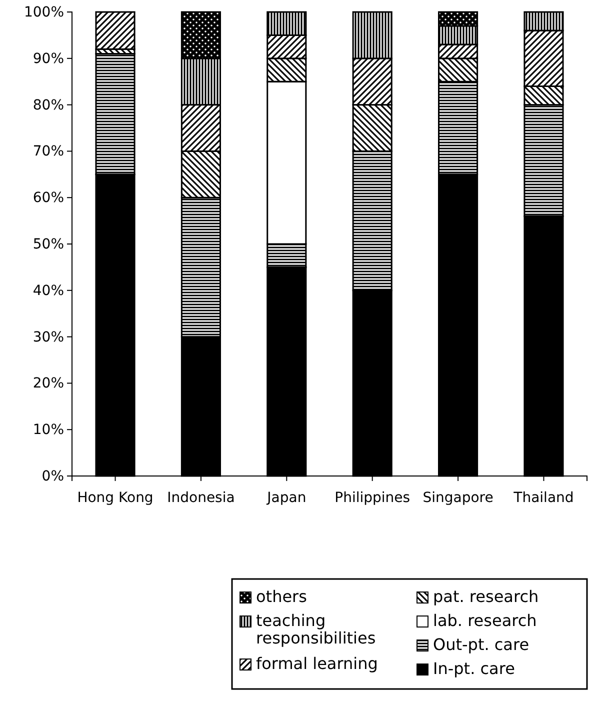 The width and height of the screenshot is (601, 721). What do you see at coordinates (48, 152) in the screenshot?
I see `y-tick-label: 70%` at bounding box center [48, 152].